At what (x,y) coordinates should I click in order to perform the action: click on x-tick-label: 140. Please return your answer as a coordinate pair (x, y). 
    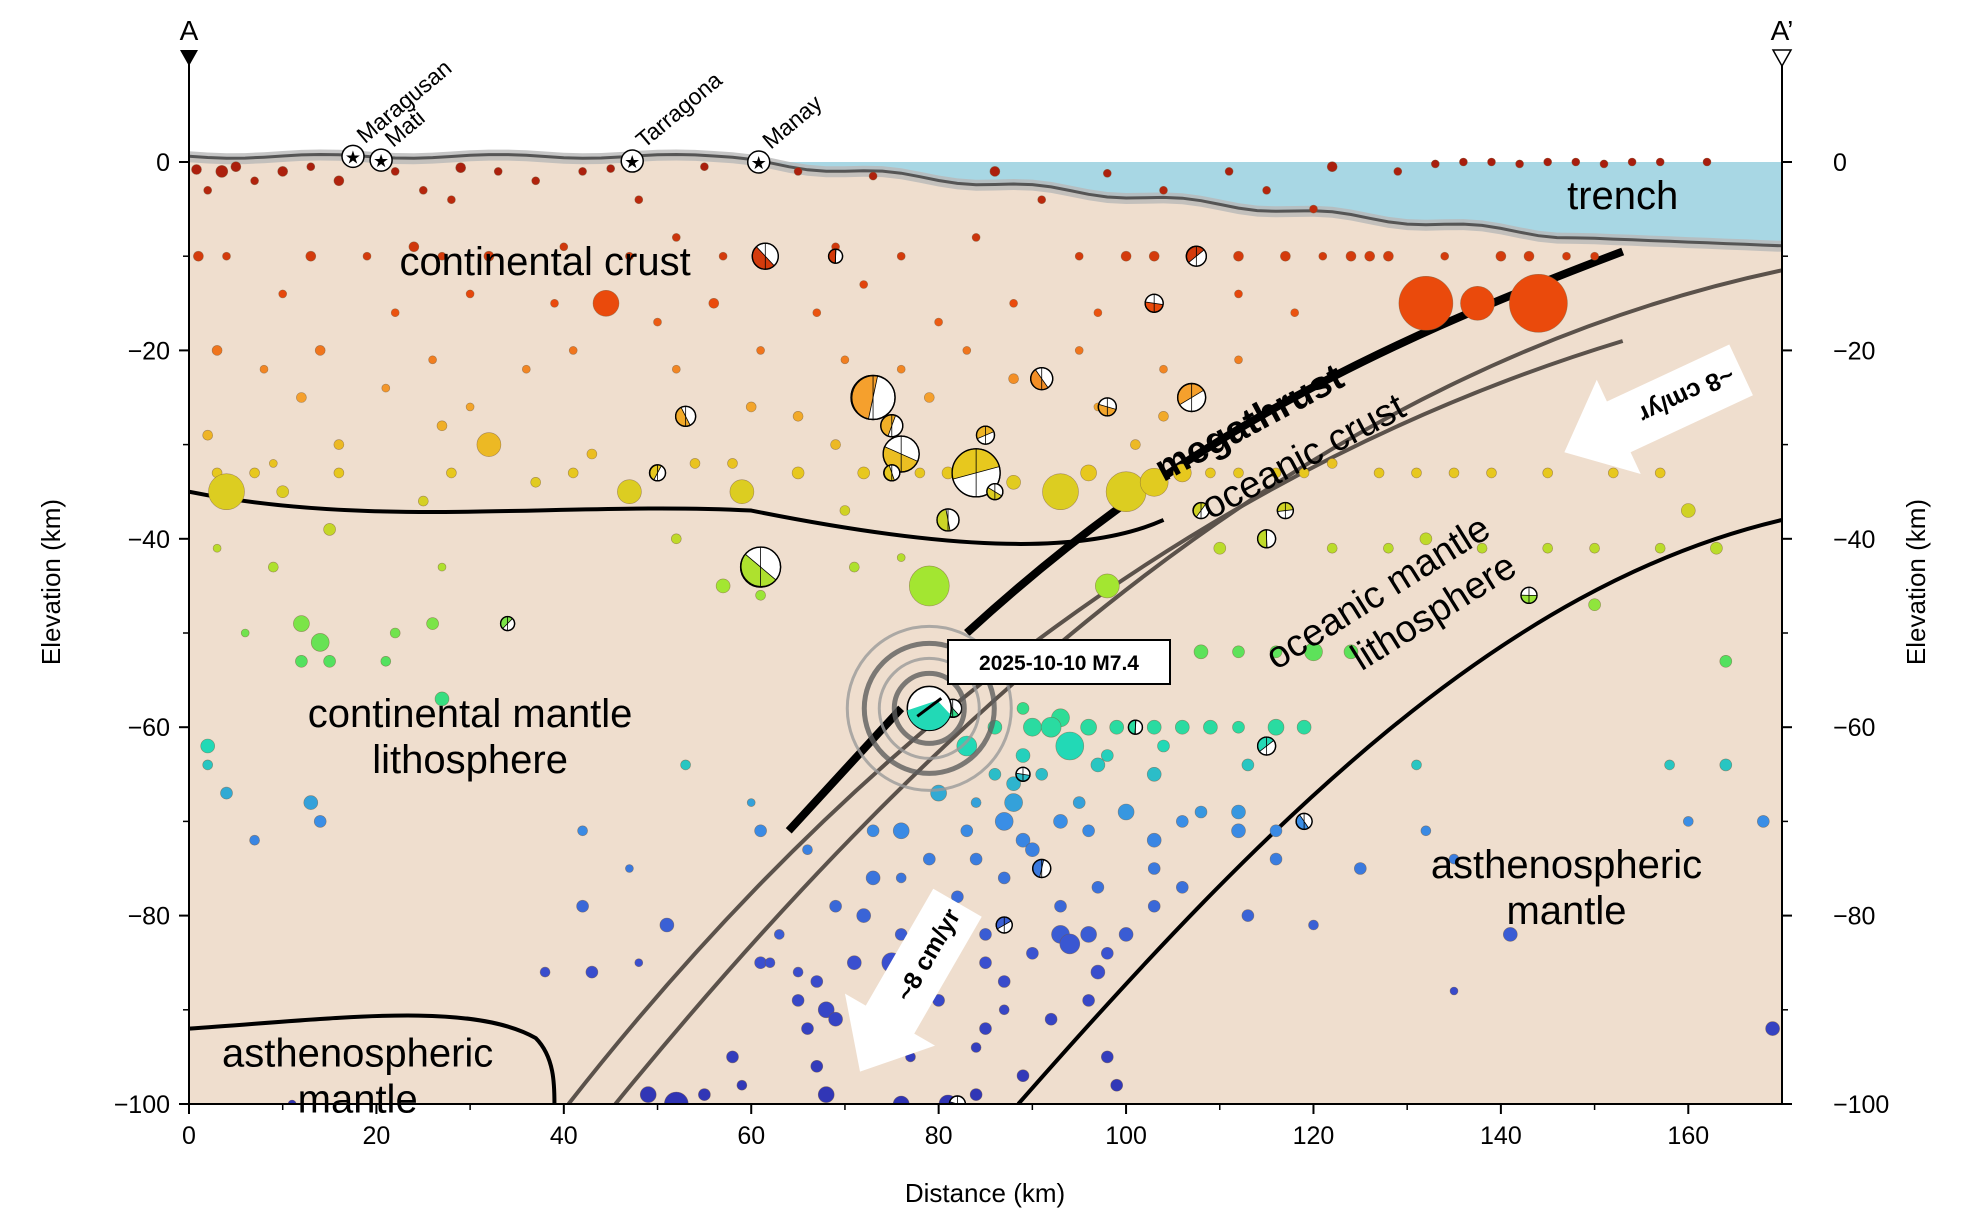
    Looking at the image, I should click on (1501, 1136).